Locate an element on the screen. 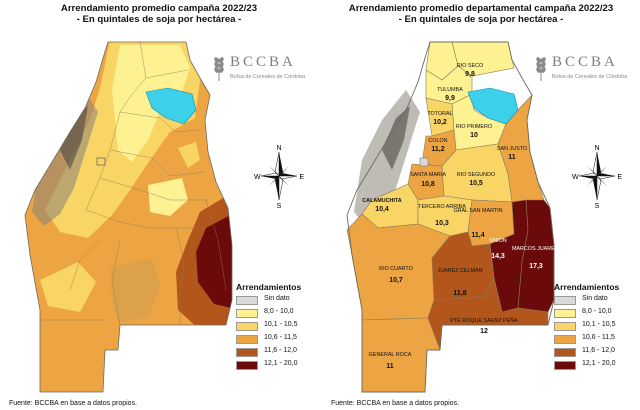 The width and height of the screenshot is (640, 410). left-map-subtitle: - En quintales de soja por hectárea - is located at coordinates (159, 19).